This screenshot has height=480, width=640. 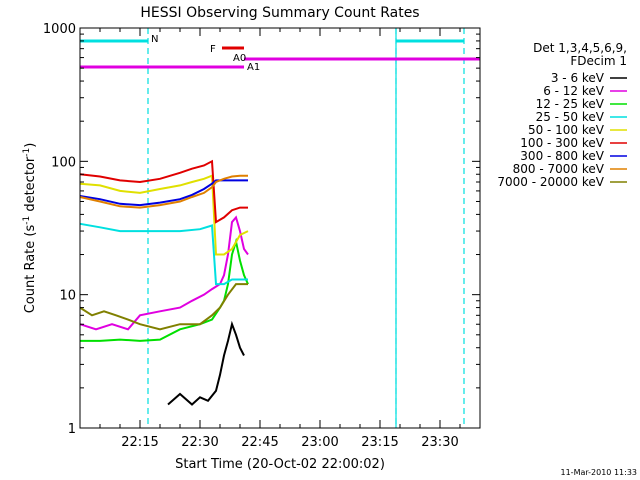 What do you see at coordinates (253, 67) in the screenshot?
I see `attenuator-a1-label: A1` at bounding box center [253, 67].